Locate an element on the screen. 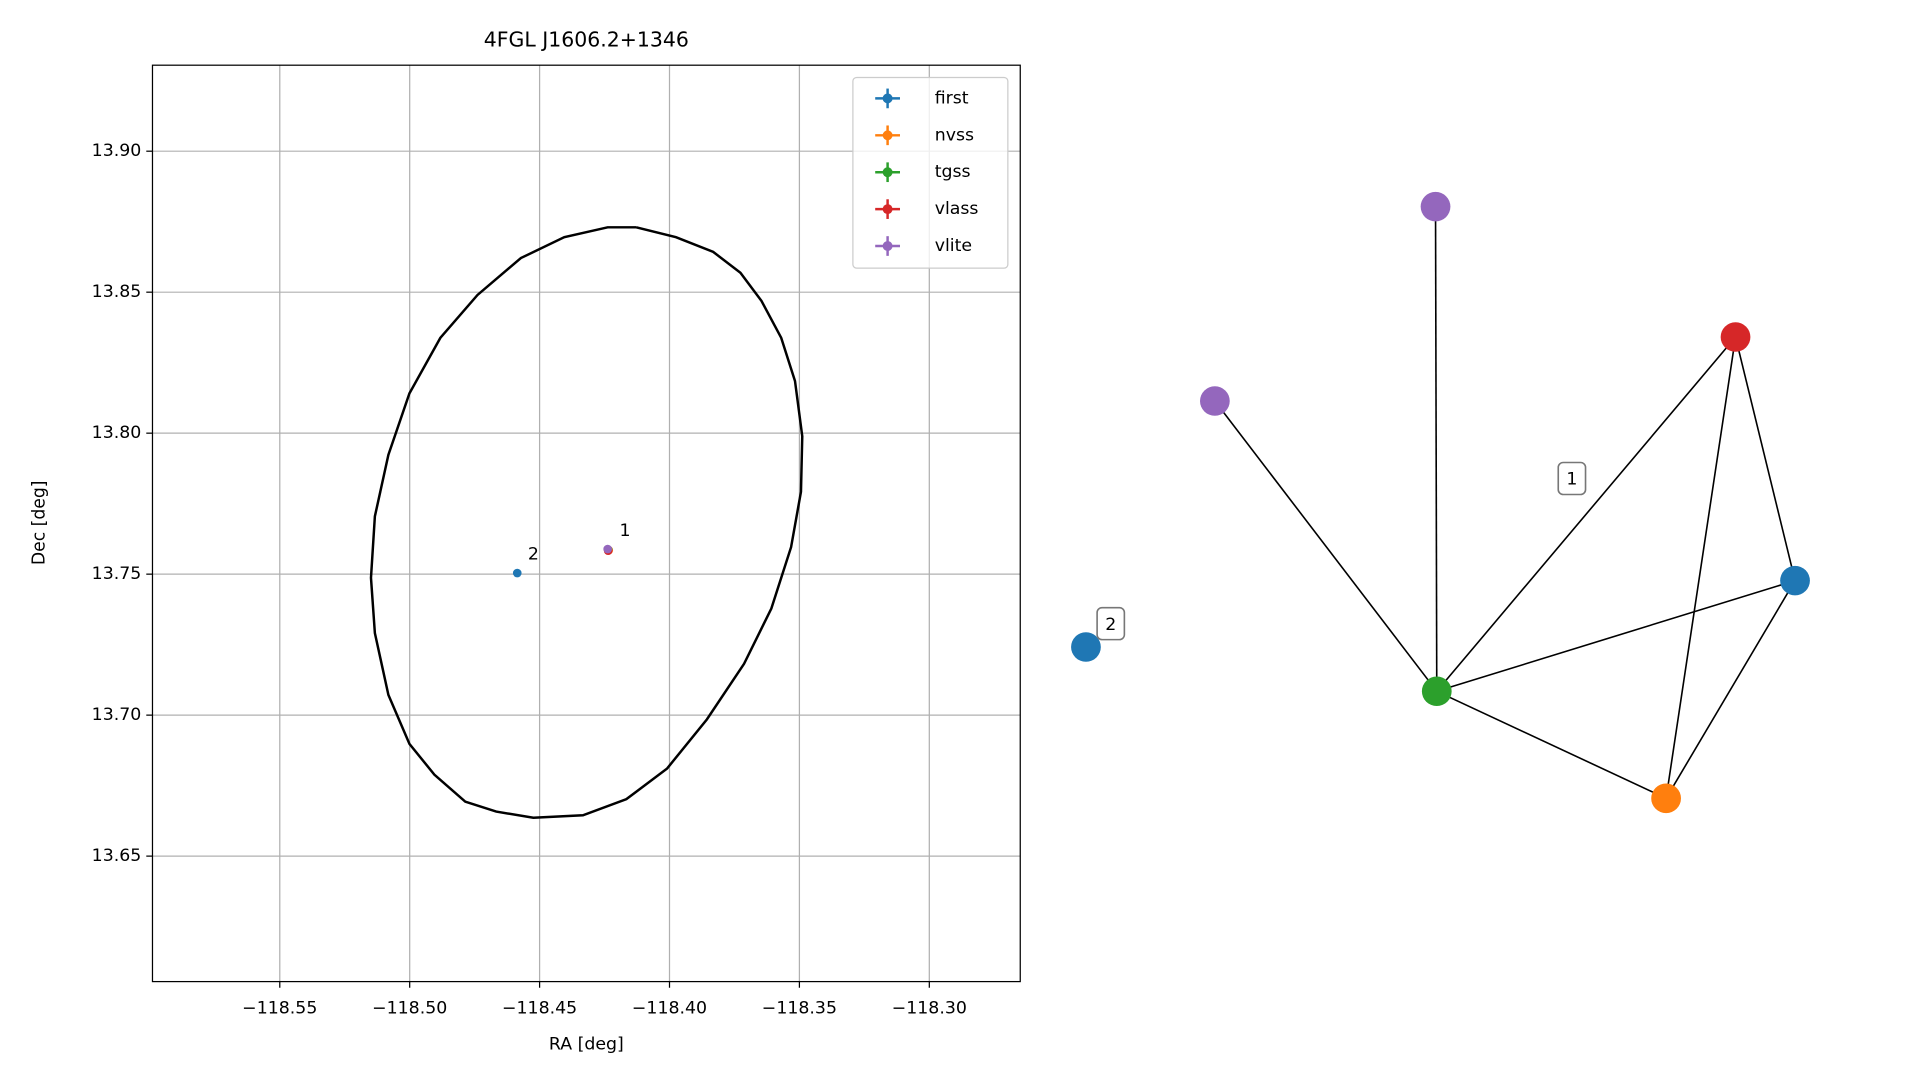 The image size is (1919, 1080). error-ellipse is located at coordinates (586, 523).